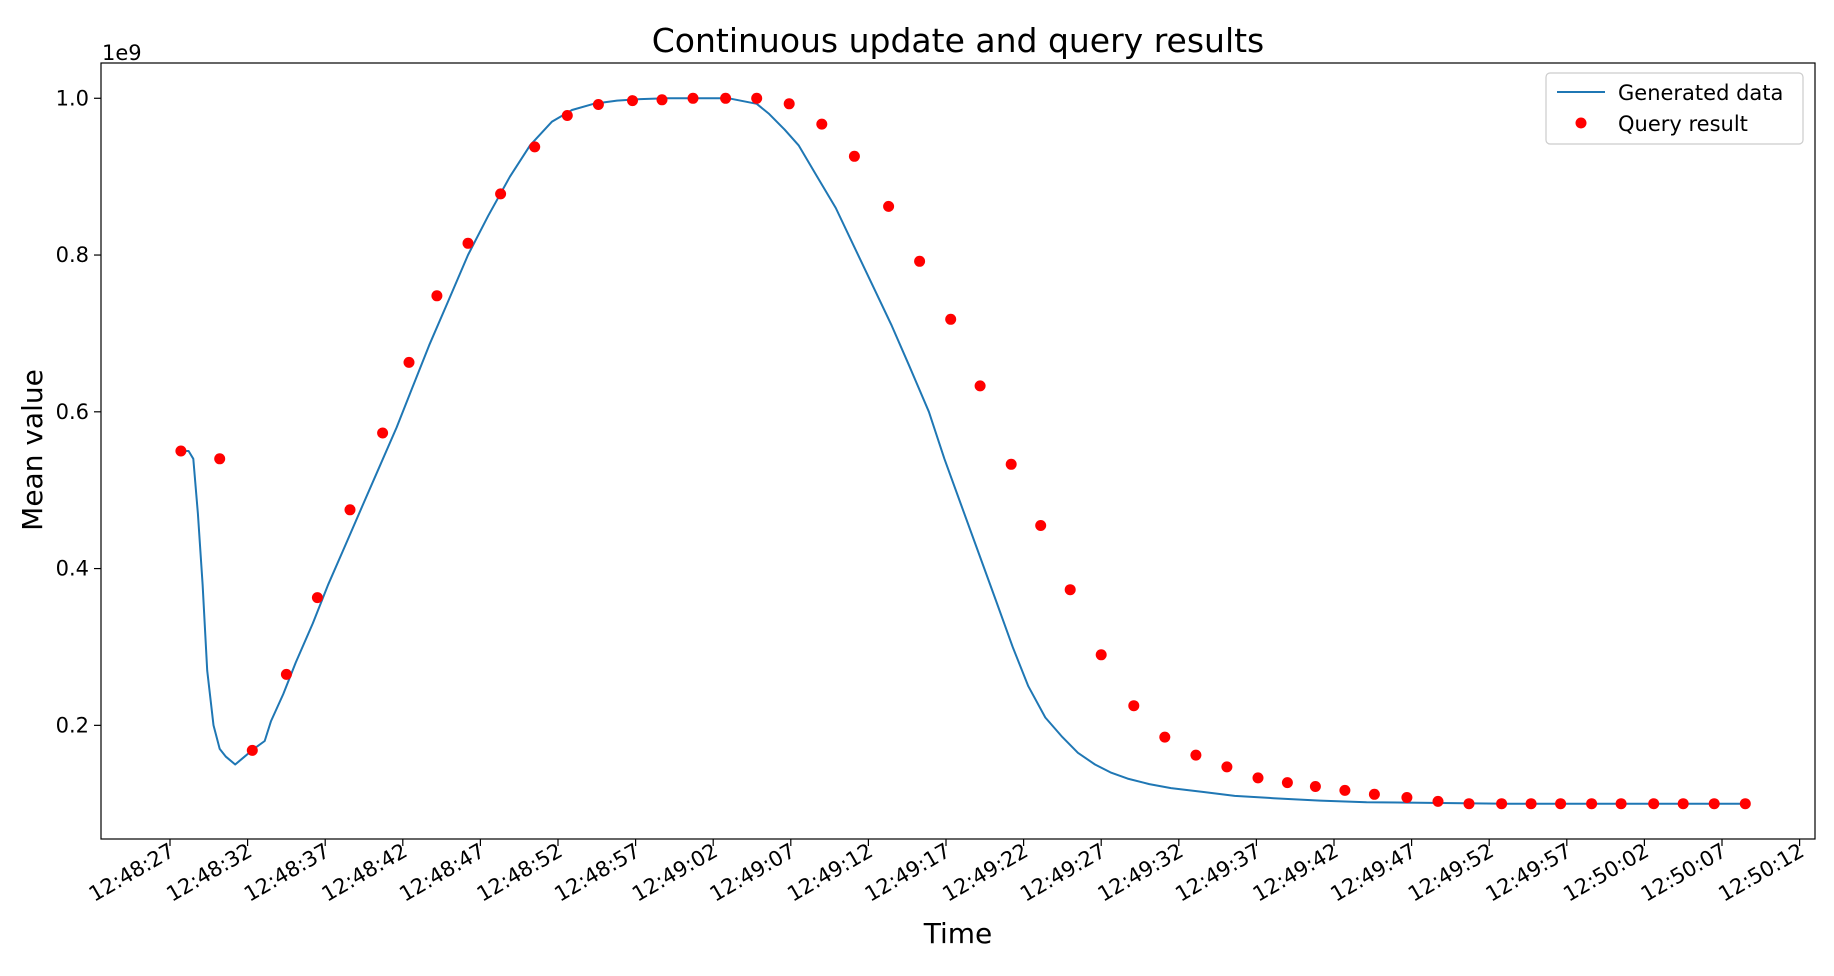 This screenshot has width=1834, height=976. I want to click on x-tick-label: 12:49:12, so click(830, 873).